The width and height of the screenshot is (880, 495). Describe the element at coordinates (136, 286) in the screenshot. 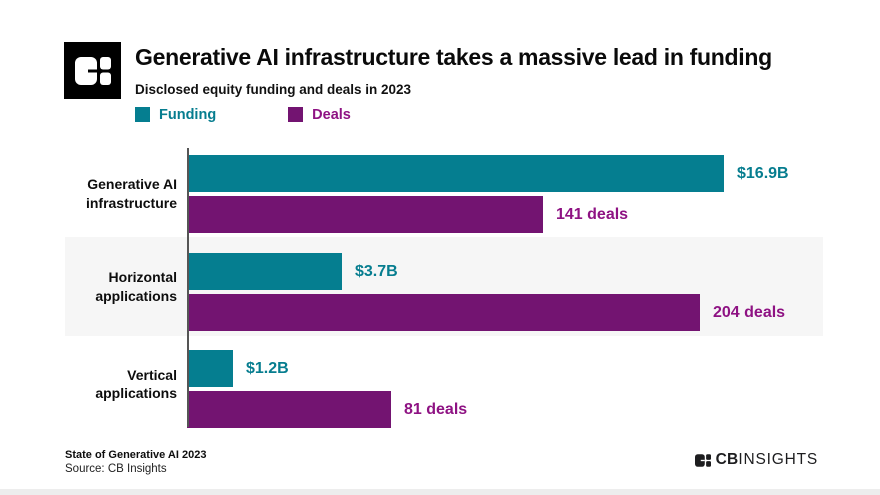

I see `category-label: Horizontal applications` at that location.